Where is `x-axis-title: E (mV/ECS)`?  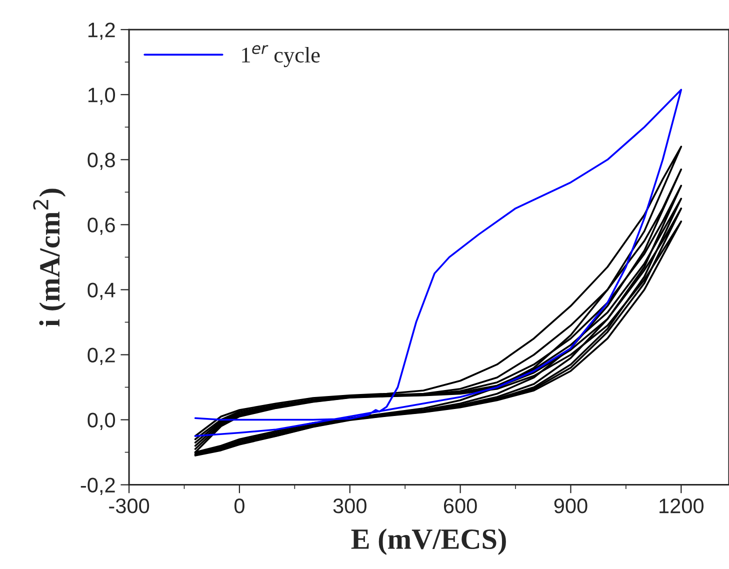 x-axis-title: E (mV/ECS) is located at coordinates (428, 541).